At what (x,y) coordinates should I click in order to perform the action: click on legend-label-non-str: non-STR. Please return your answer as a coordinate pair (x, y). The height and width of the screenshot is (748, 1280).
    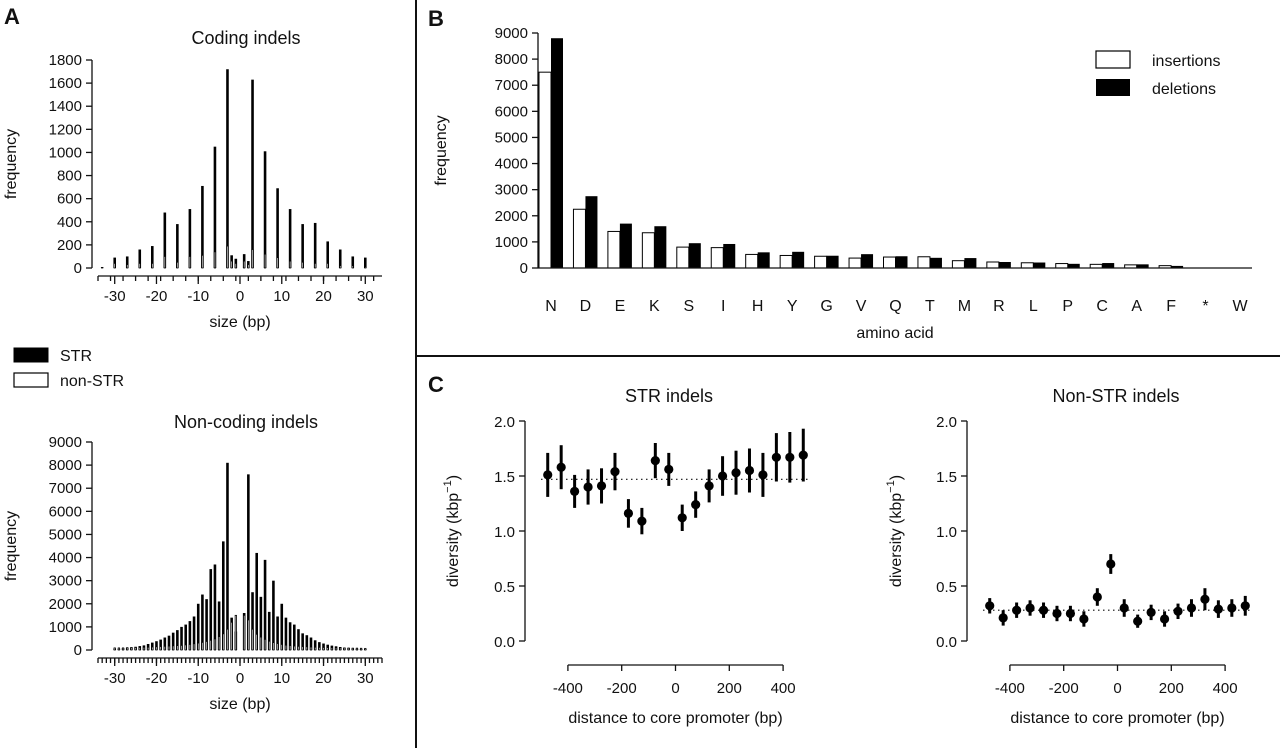
    Looking at the image, I should click on (92, 381).